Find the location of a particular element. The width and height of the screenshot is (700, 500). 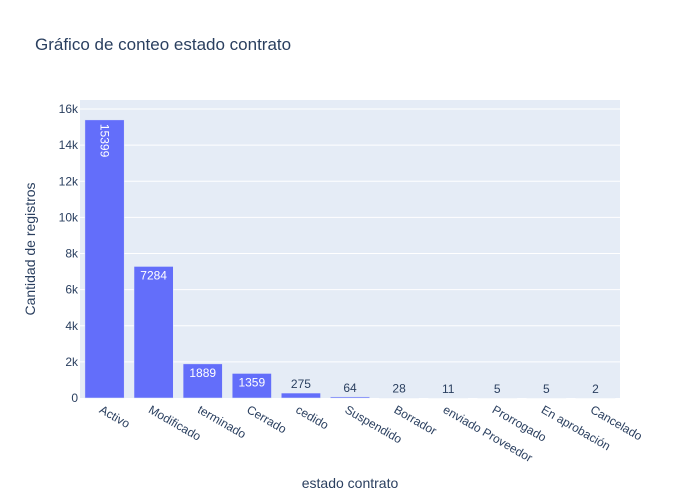

y-tick-label: 12k is located at coordinates (69, 181).